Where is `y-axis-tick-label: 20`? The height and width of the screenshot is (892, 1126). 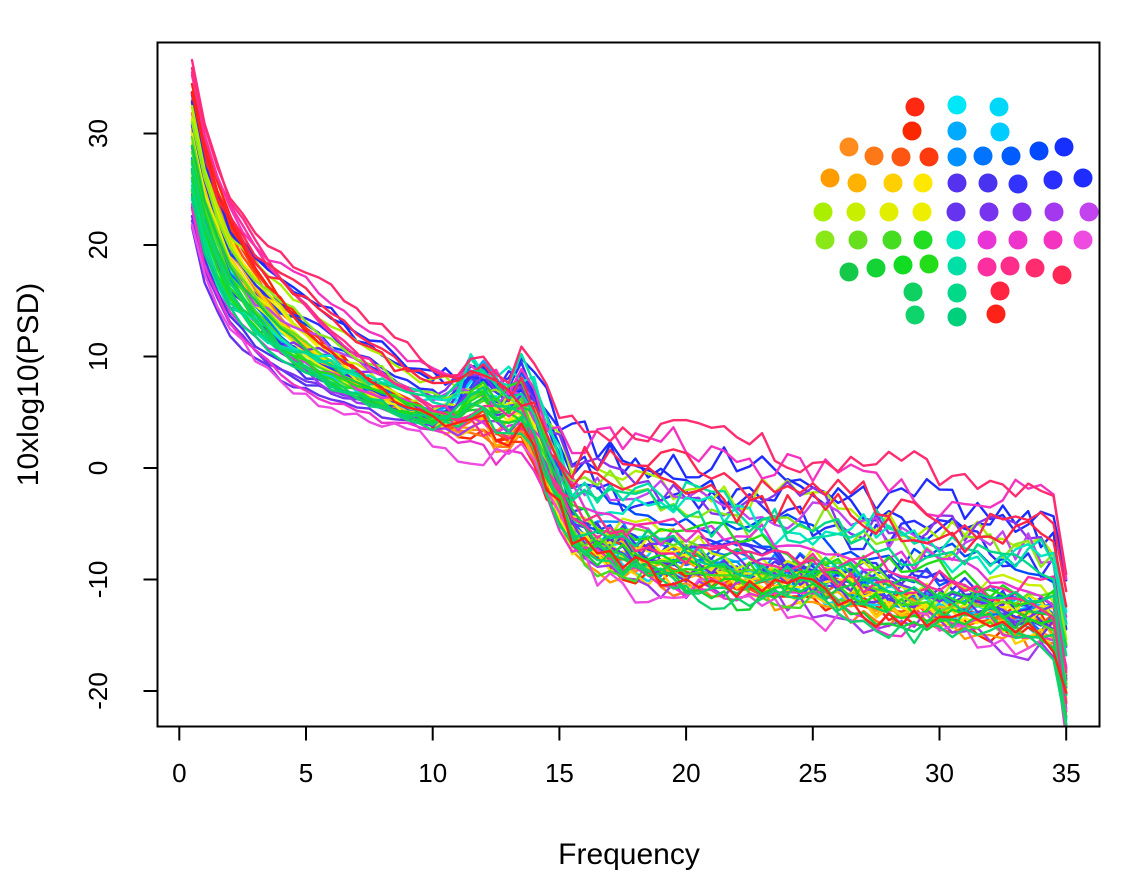 y-axis-tick-label: 20 is located at coordinates (98, 245).